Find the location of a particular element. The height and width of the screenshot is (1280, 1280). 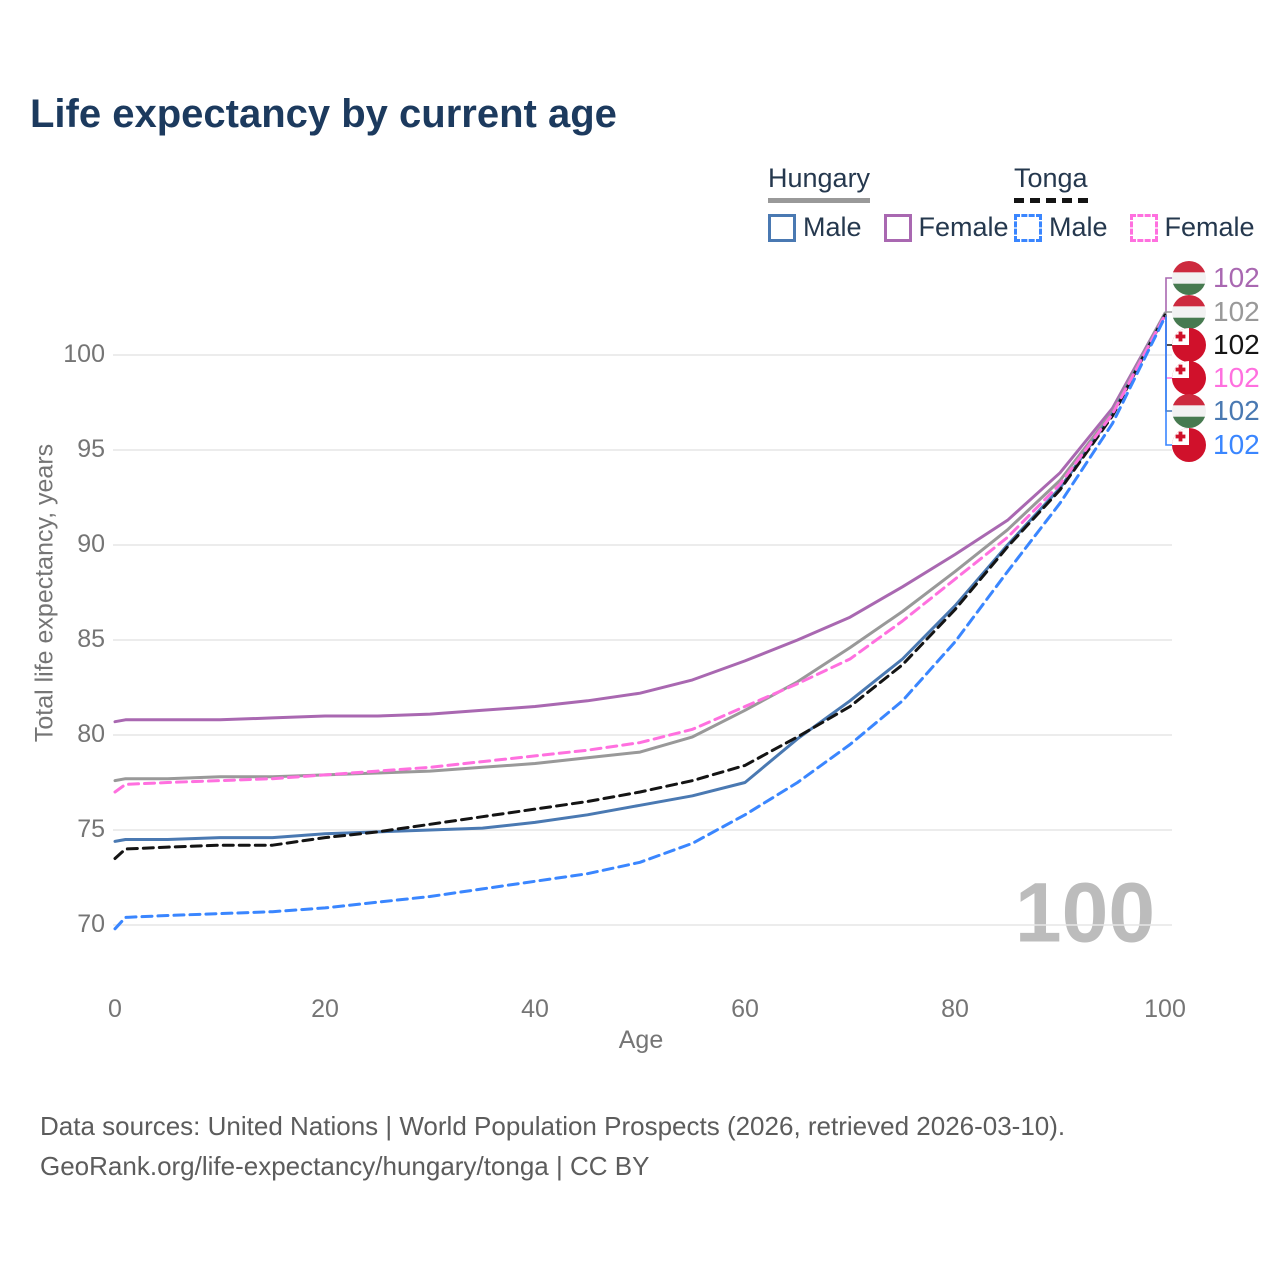

age-watermark: 100 is located at coordinates (1085, 912).